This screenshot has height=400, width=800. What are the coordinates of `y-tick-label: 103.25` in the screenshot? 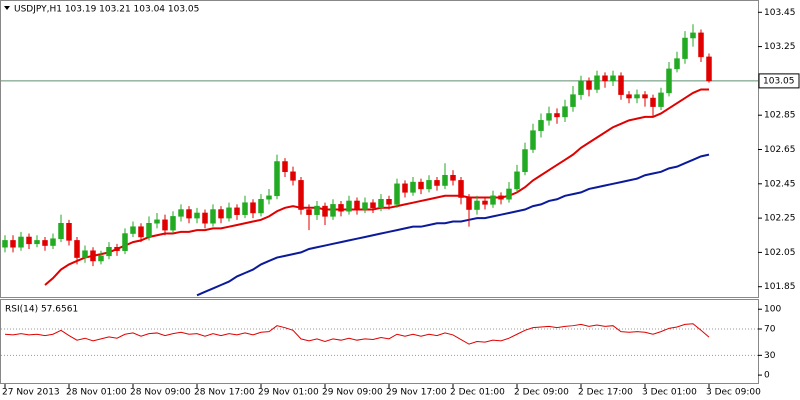 It's located at (780, 47).